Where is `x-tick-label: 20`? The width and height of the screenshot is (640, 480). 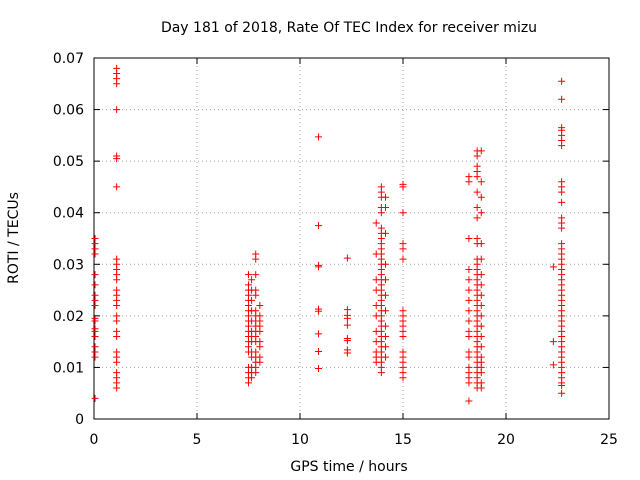 x-tick-label: 20 is located at coordinates (506, 440).